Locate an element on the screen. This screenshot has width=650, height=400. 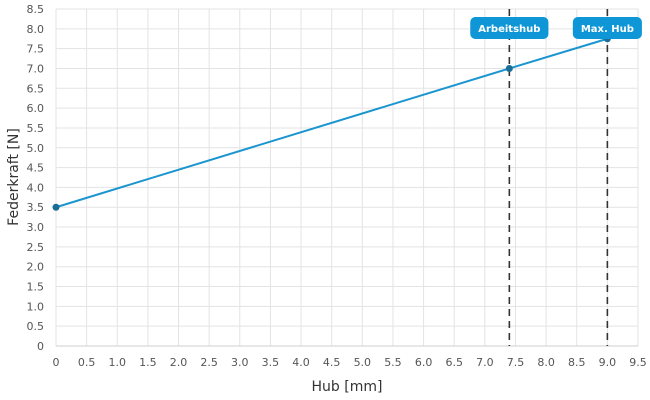
x-tick-label: 2.5 is located at coordinates (209, 362).